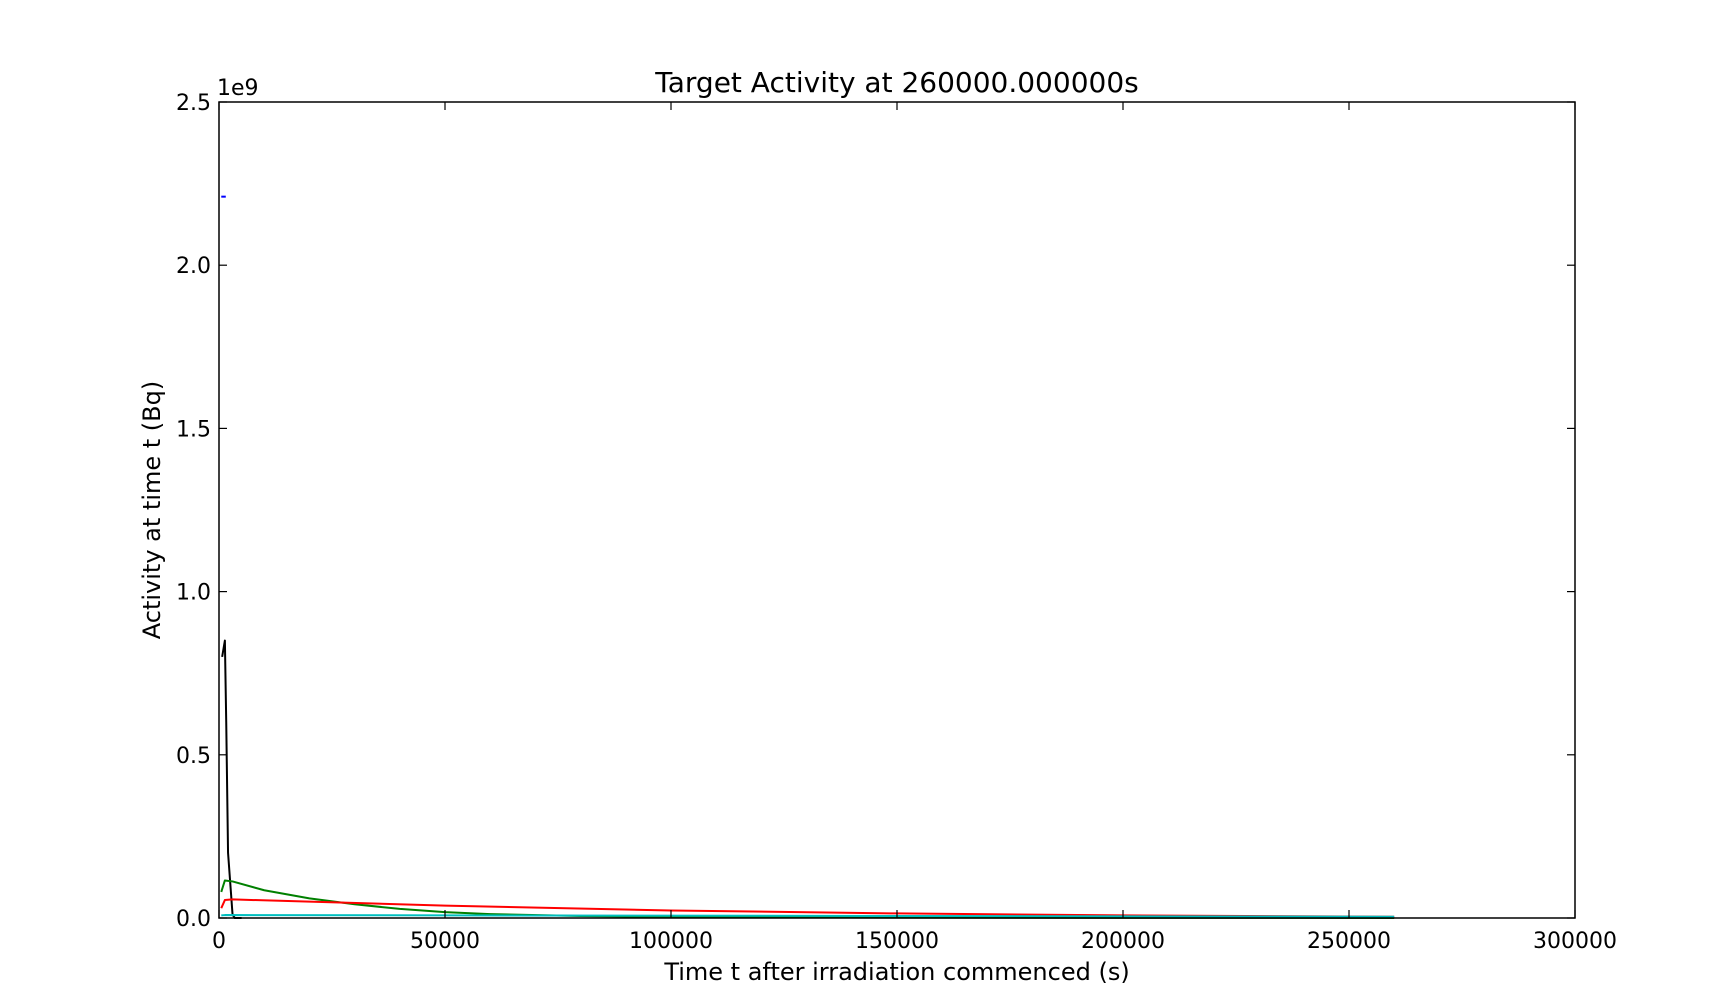  What do you see at coordinates (193, 919) in the screenshot?
I see `y-tick-label: 0.0` at bounding box center [193, 919].